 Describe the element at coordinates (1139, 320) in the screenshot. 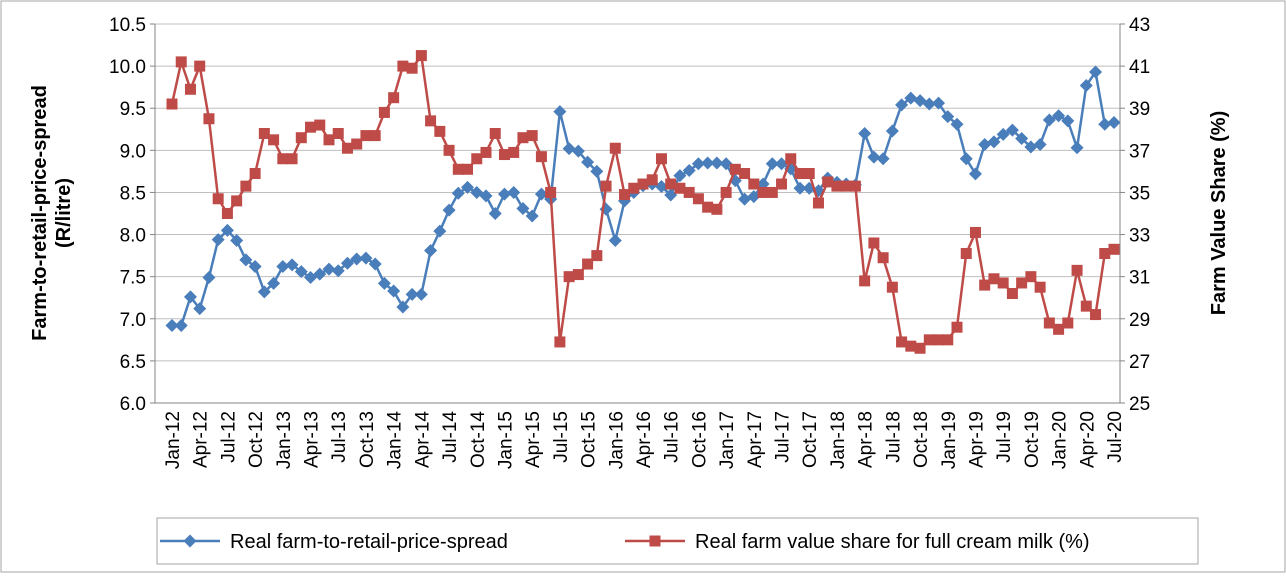

I see `y2-tick-label: 29` at that location.